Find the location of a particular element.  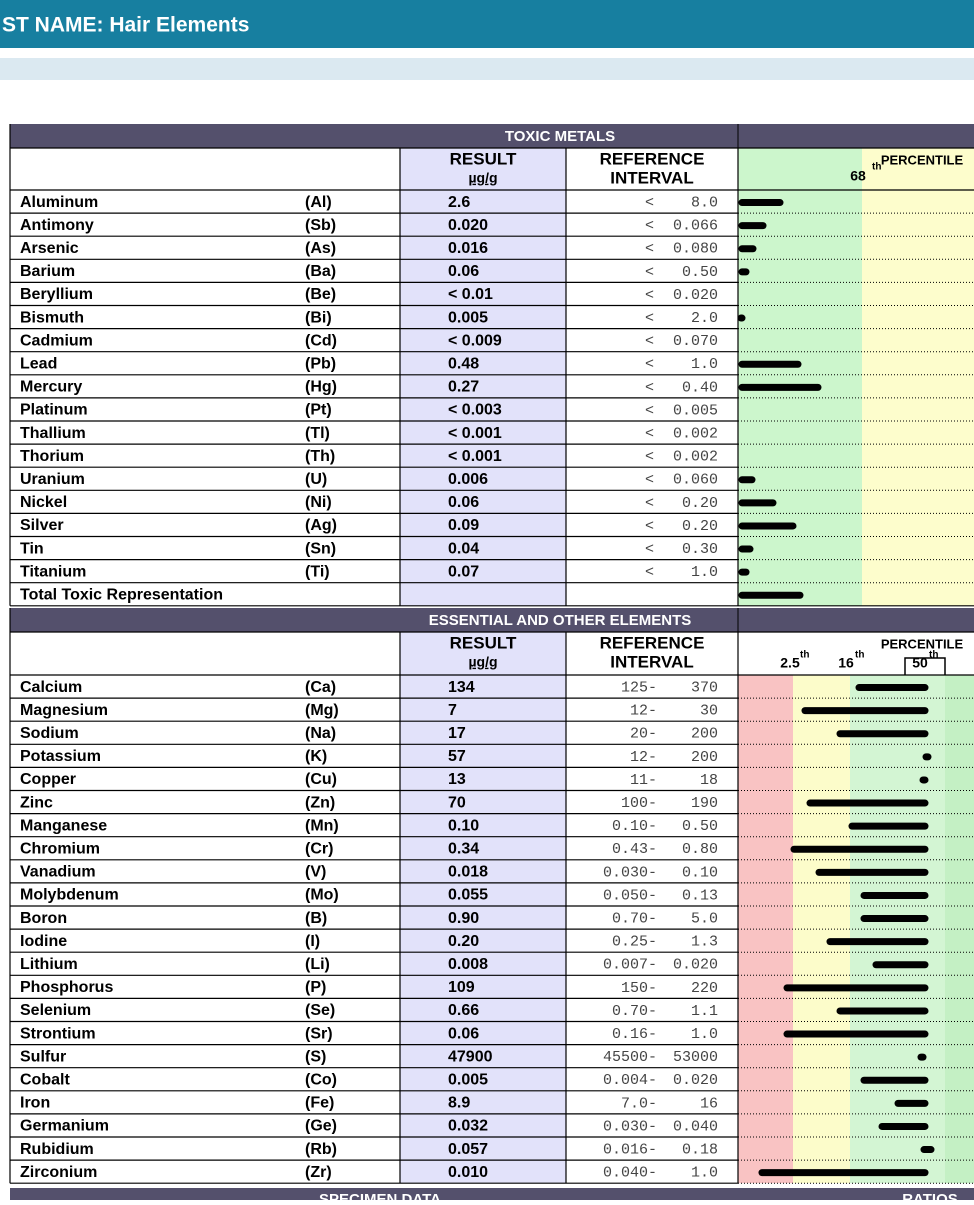

result-value: 47900 is located at coordinates (470, 1056).